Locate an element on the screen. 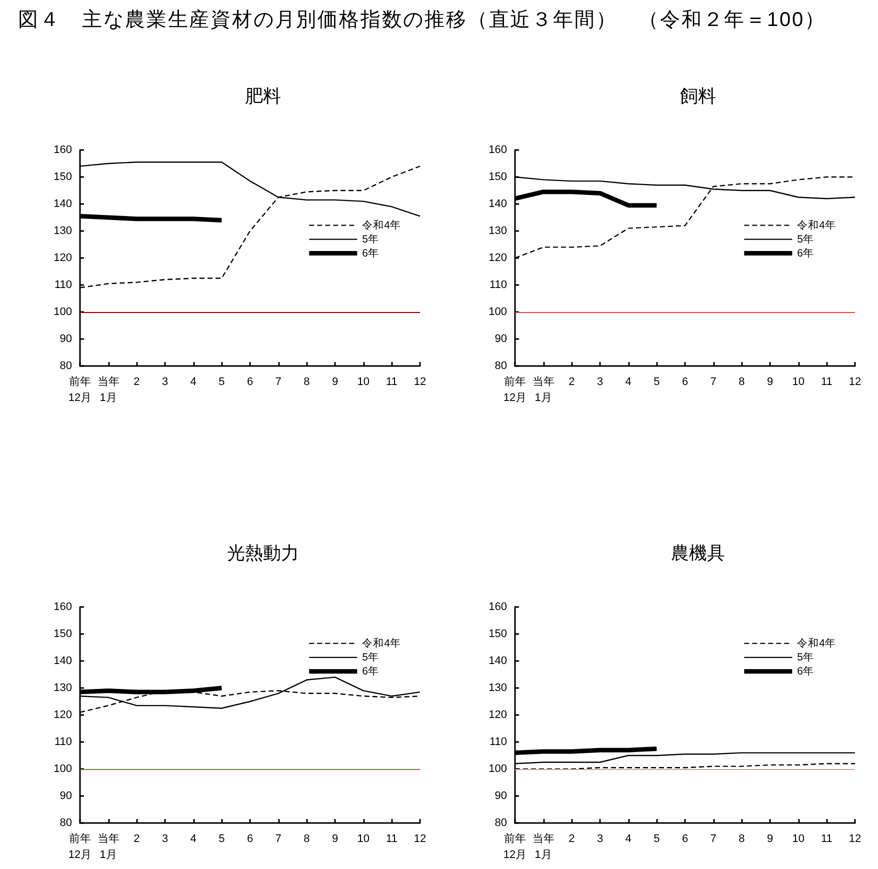  chart-title: 光熱動力 is located at coordinates (263, 553).